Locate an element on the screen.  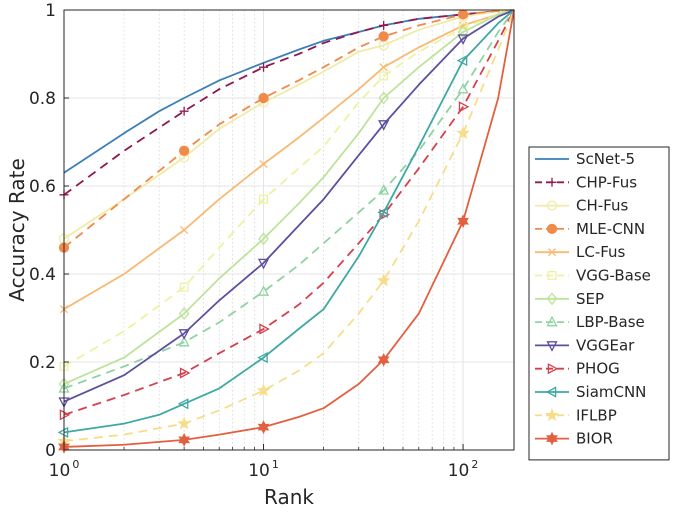
legend-label: MLE-CNN is located at coordinates (610, 229).